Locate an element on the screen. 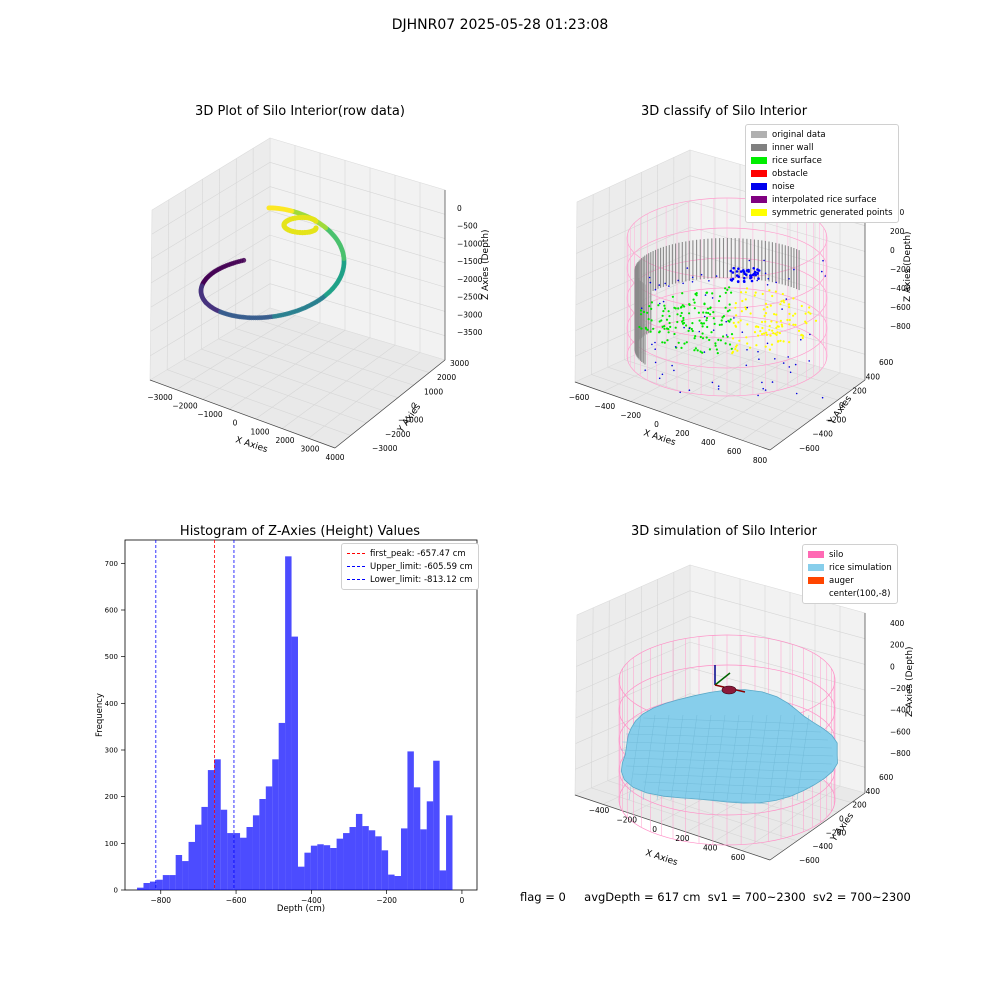  p2-legend-label: rice surface is located at coordinates (797, 160).